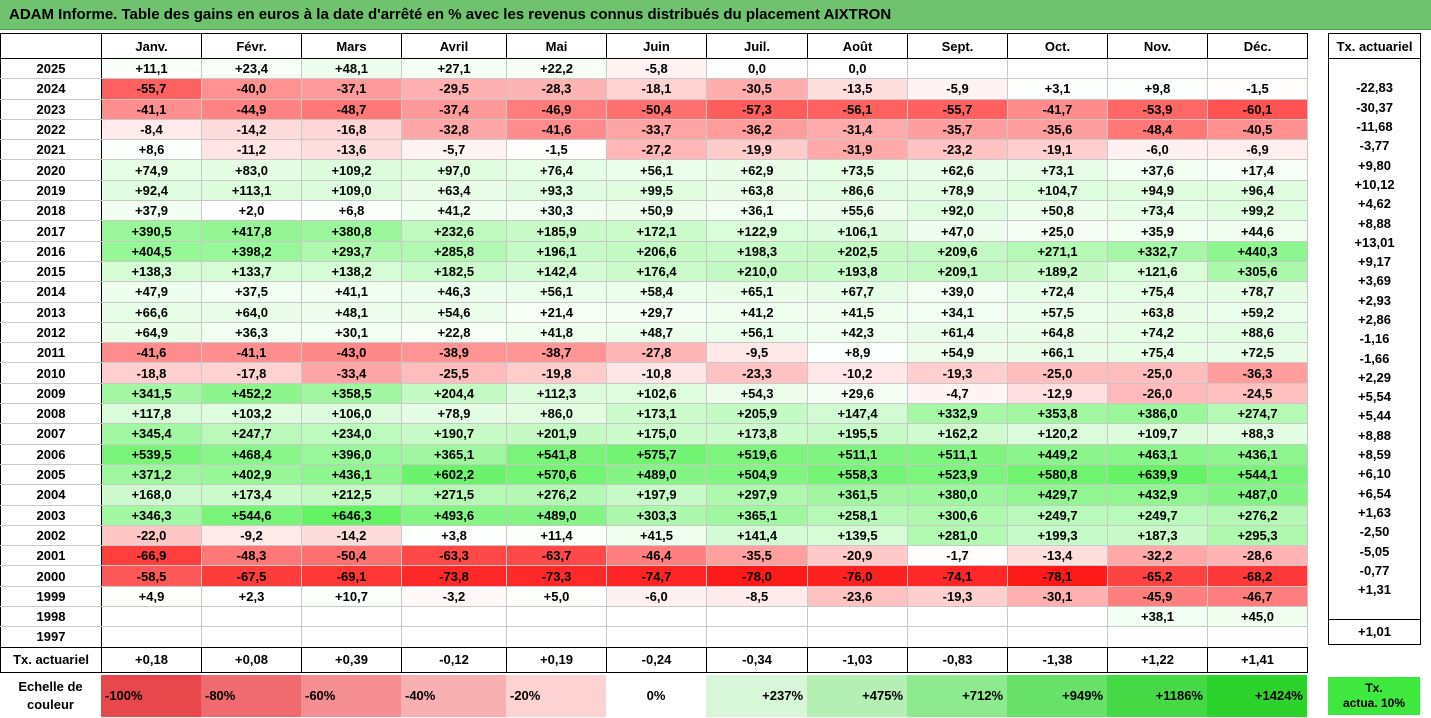  Describe the element at coordinates (151, 556) in the screenshot. I see `gain-cell: -66,9` at that location.